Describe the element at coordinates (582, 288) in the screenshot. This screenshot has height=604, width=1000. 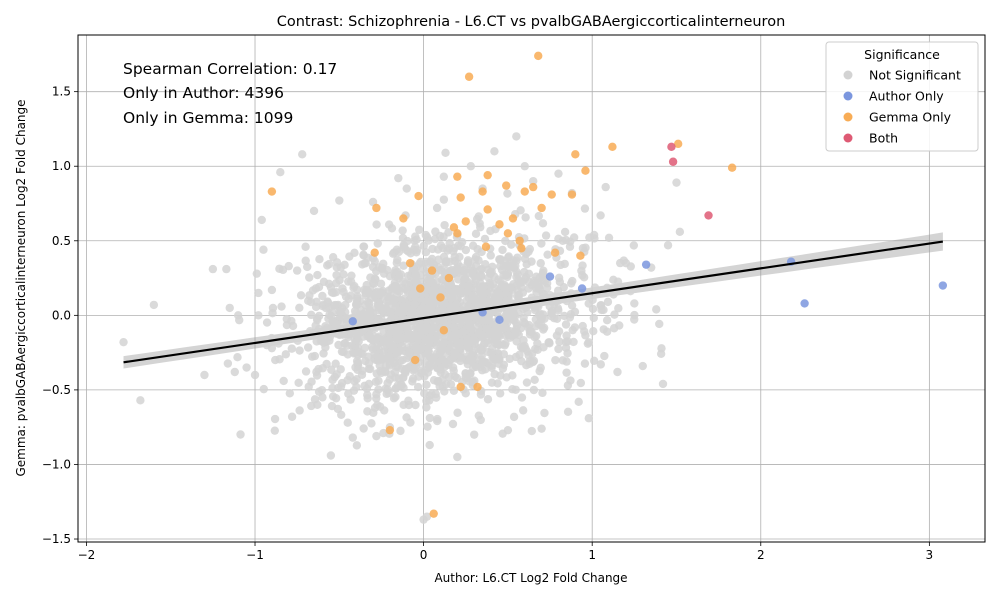
I see `author-only-point` at that location.